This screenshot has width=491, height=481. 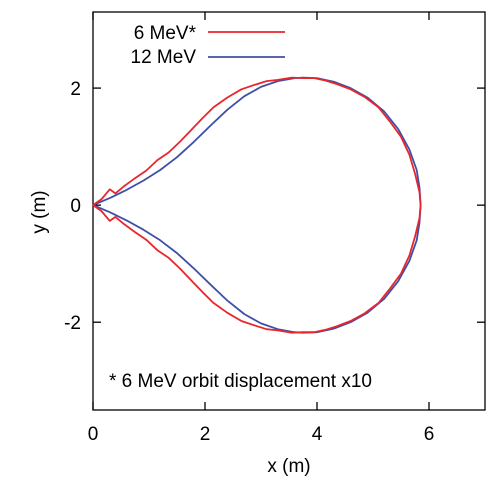 I want to click on x-tick-label: 2, so click(x=205, y=434).